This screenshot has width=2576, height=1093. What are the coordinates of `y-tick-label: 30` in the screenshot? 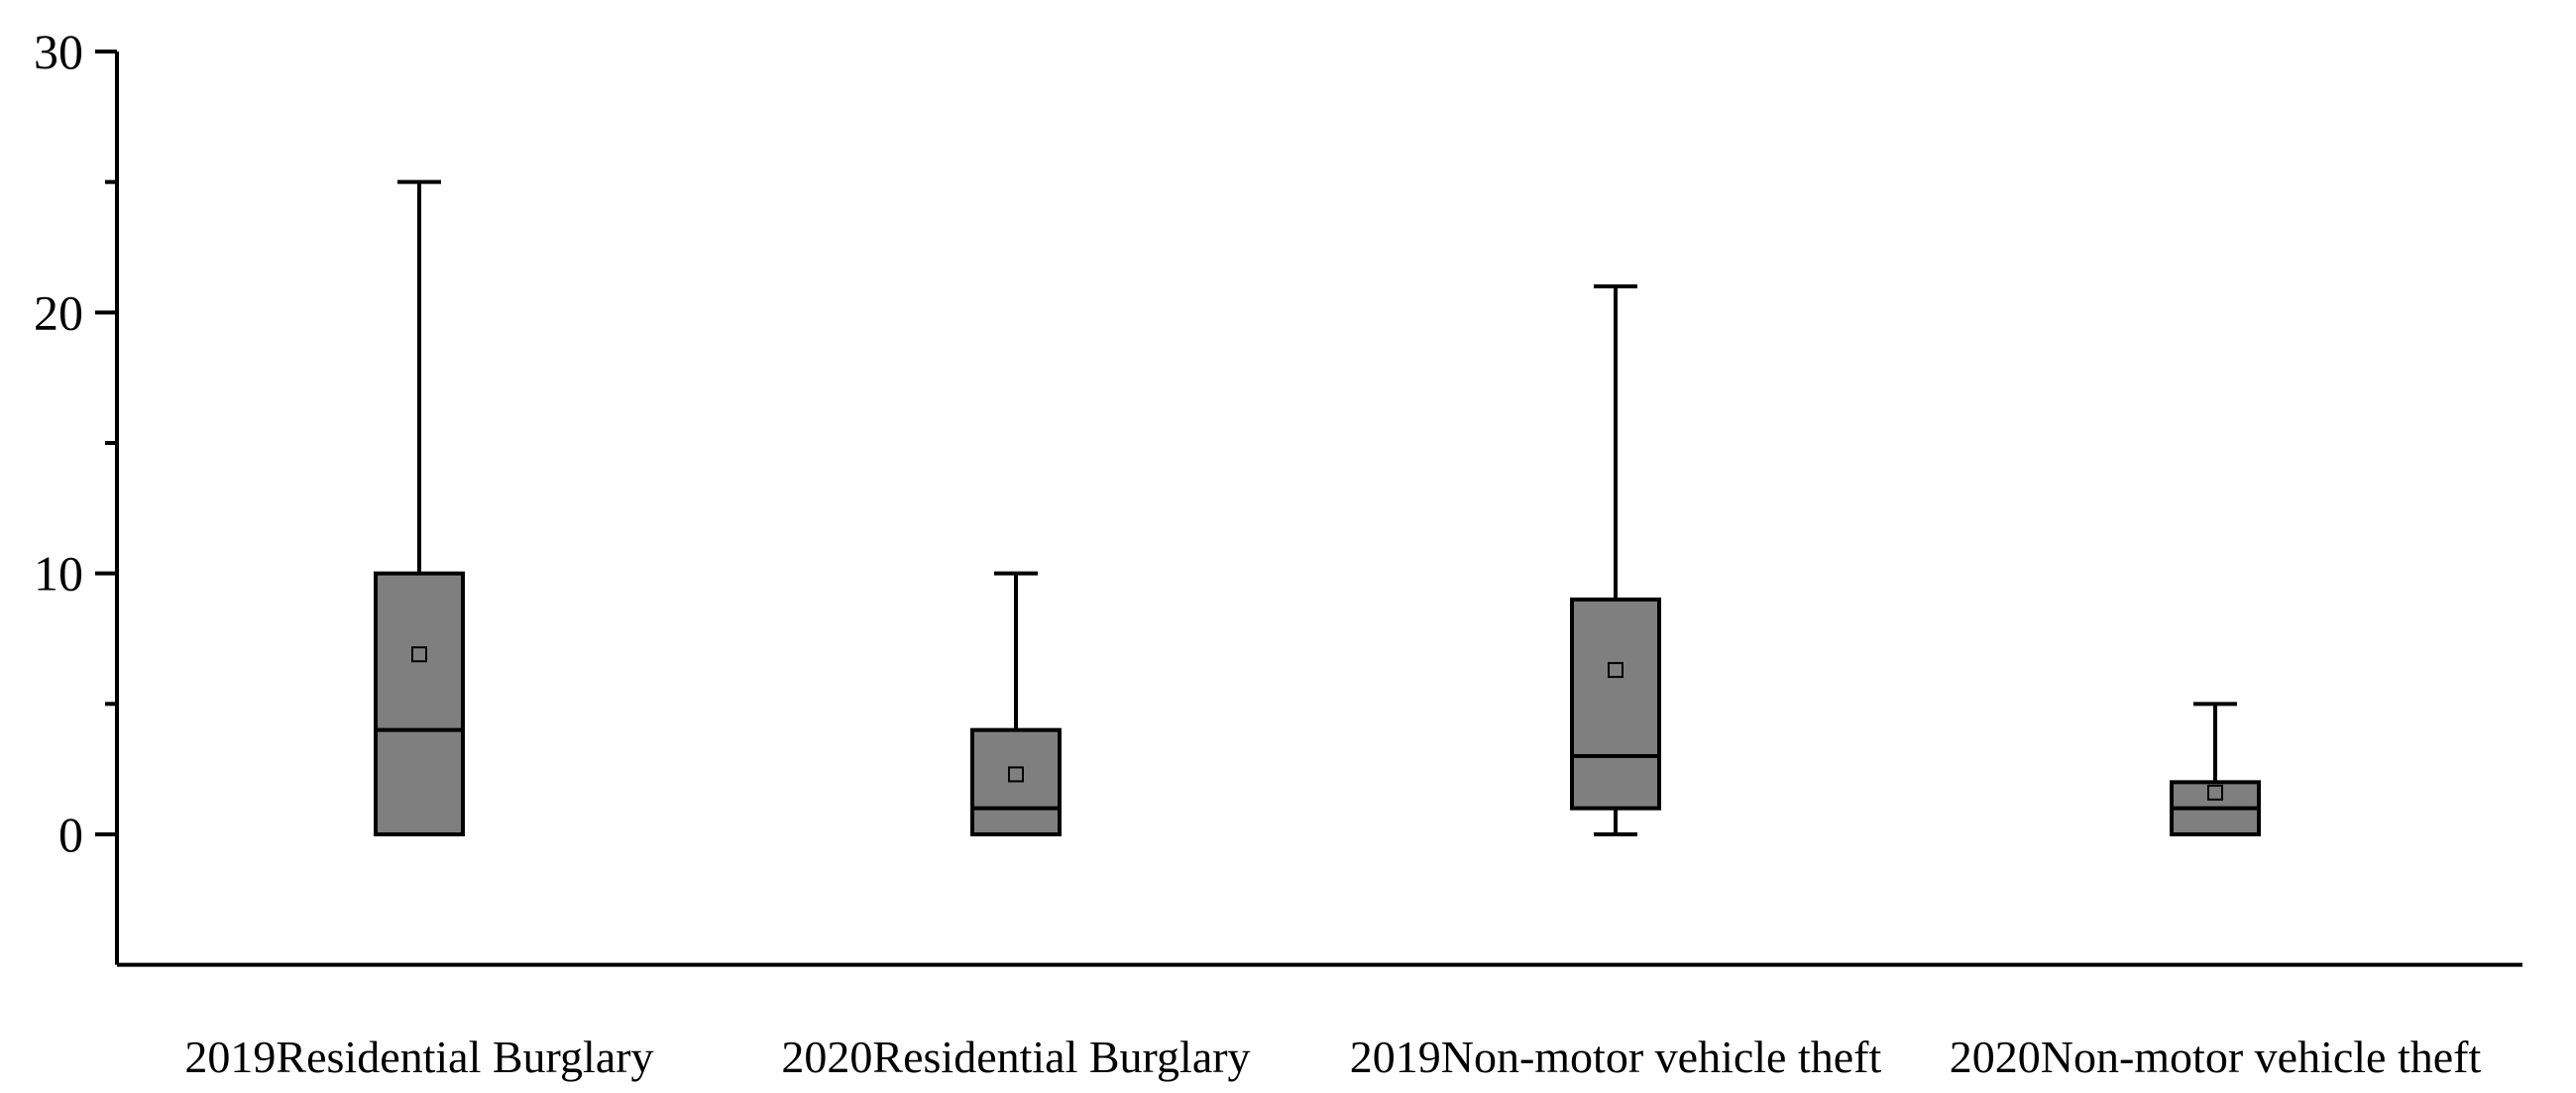 It's located at (58, 51).